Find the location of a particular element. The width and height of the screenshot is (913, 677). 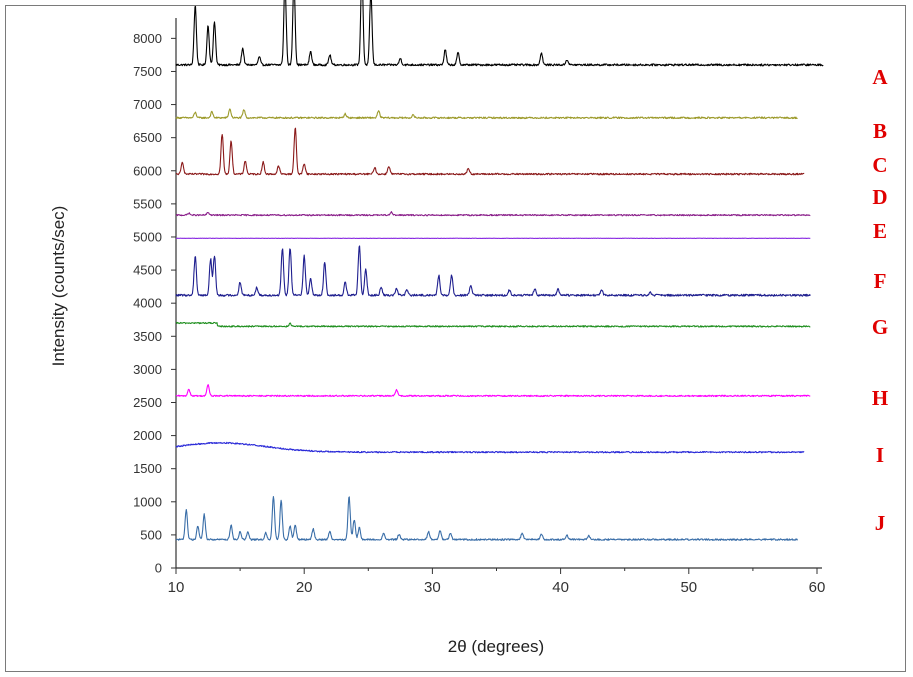

y-tick-label: 3000 is located at coordinates (147, 369).